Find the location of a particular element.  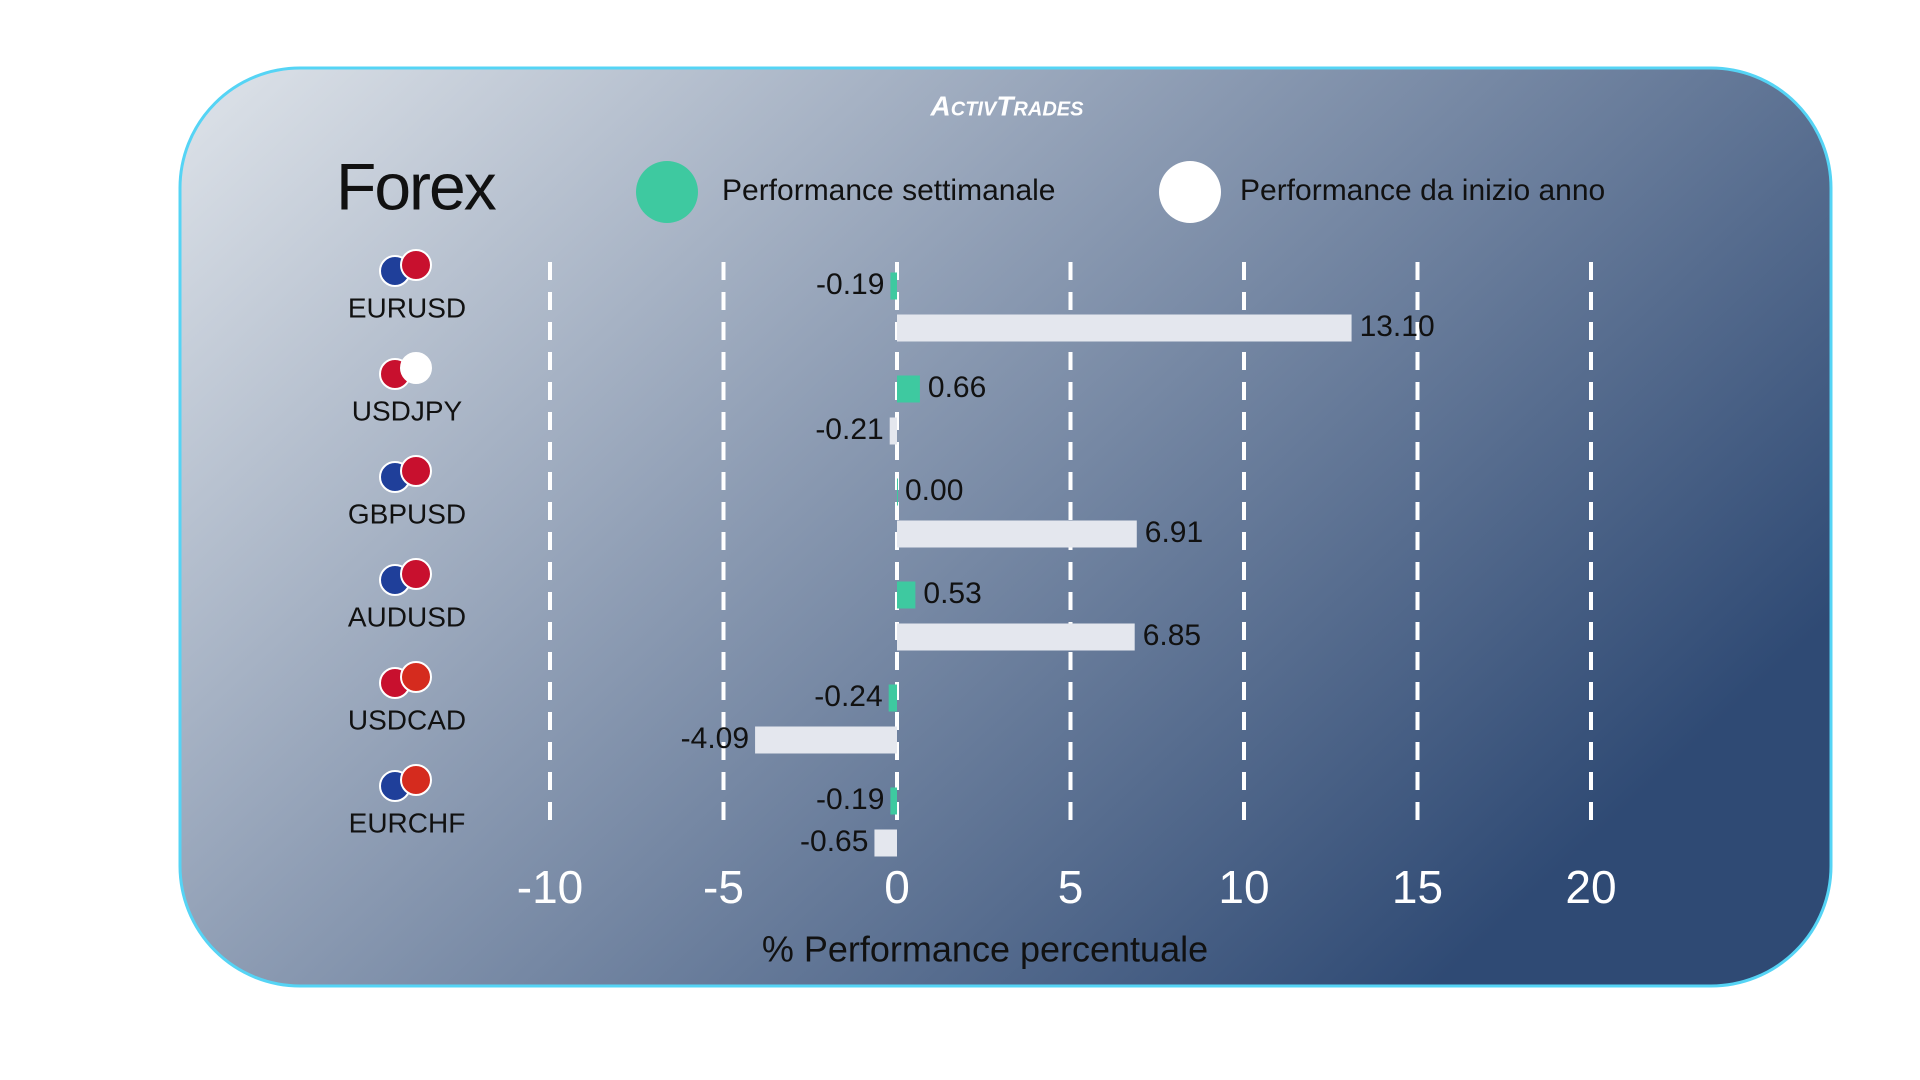

data-label: 13.10 is located at coordinates (1397, 326).